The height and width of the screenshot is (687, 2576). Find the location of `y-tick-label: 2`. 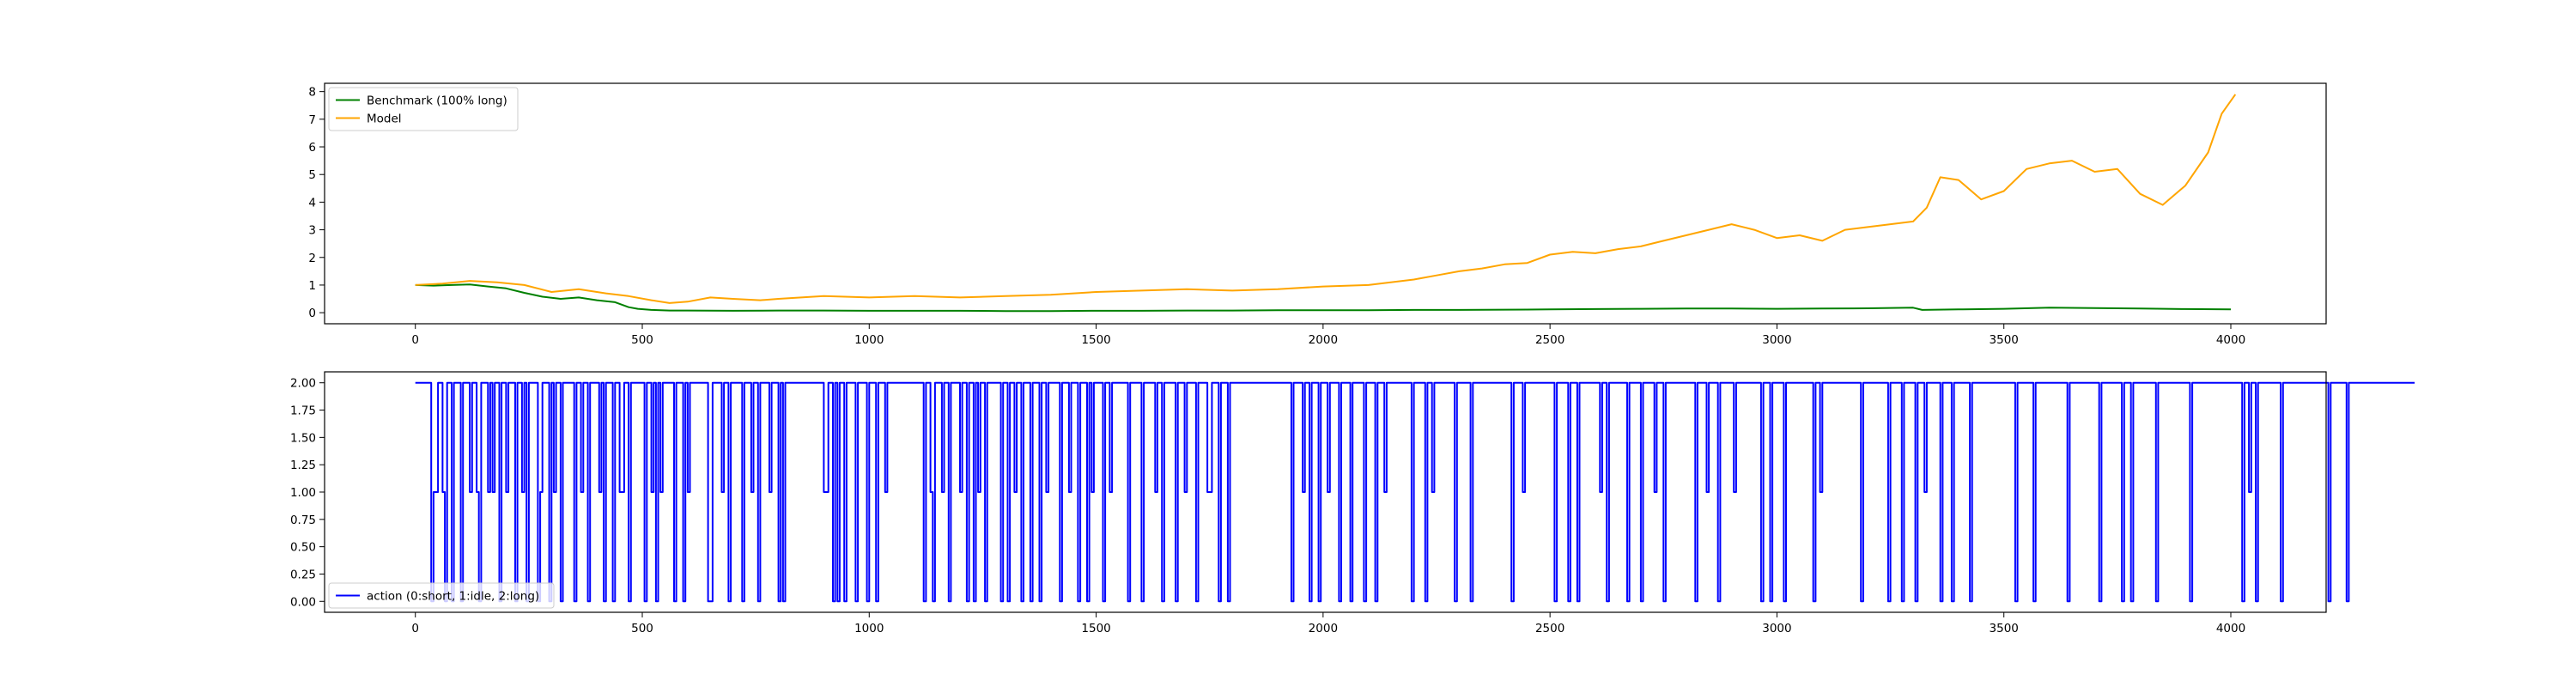

y-tick-label: 2 is located at coordinates (312, 258).